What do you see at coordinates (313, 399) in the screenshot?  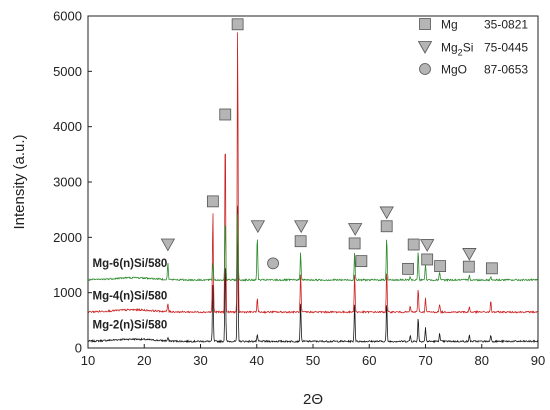 I see `x-axis-title: 2Θ` at bounding box center [313, 399].